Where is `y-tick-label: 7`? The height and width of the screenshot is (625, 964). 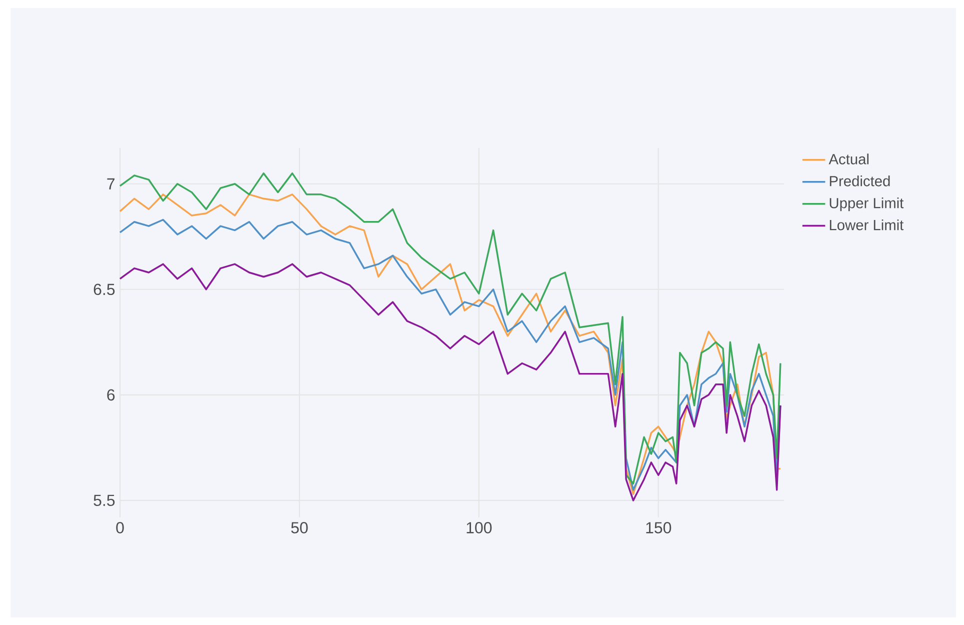 y-tick-label: 7 is located at coordinates (110, 184).